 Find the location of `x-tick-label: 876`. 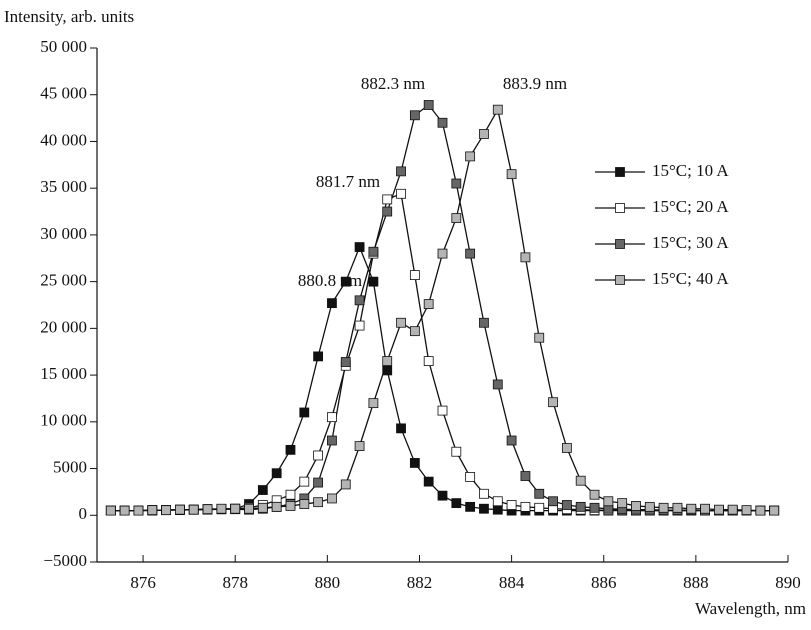

x-tick-label: 876 is located at coordinates (143, 582).